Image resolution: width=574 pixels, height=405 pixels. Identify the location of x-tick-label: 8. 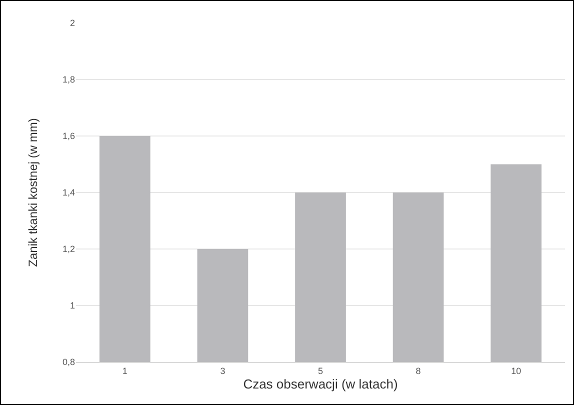
(418, 371).